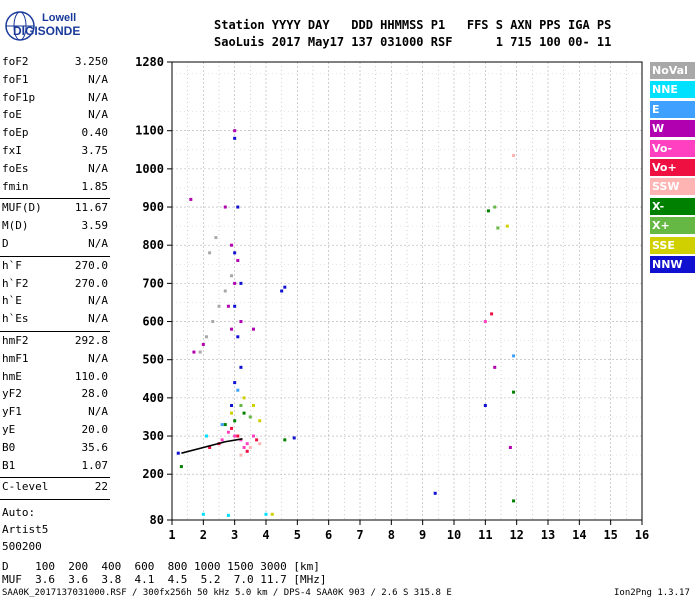 The image size is (700, 600). Describe the element at coordinates (55, 395) in the screenshot. I see `parameter-row: yF2 28.0` at that location.